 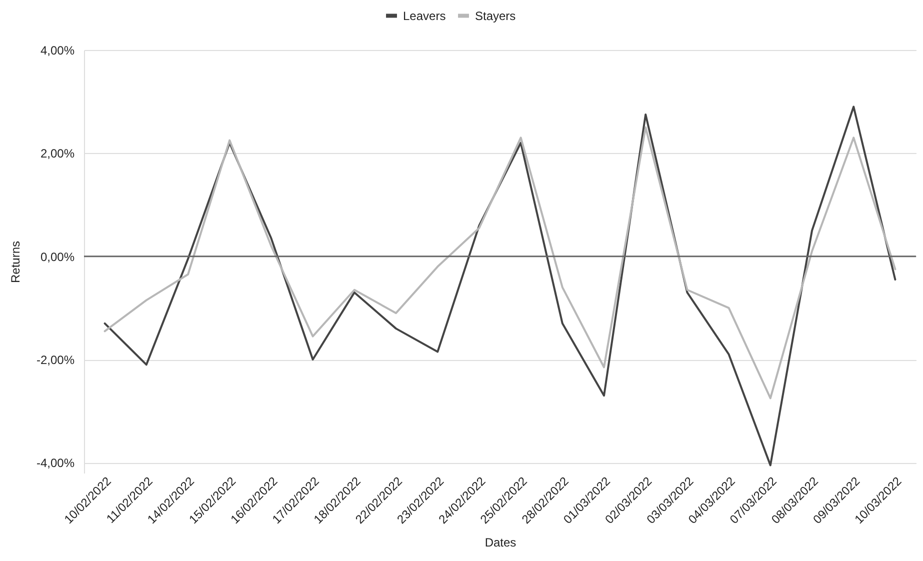 What do you see at coordinates (55, 463) in the screenshot?
I see `y-tick-label: -4,00%` at bounding box center [55, 463].